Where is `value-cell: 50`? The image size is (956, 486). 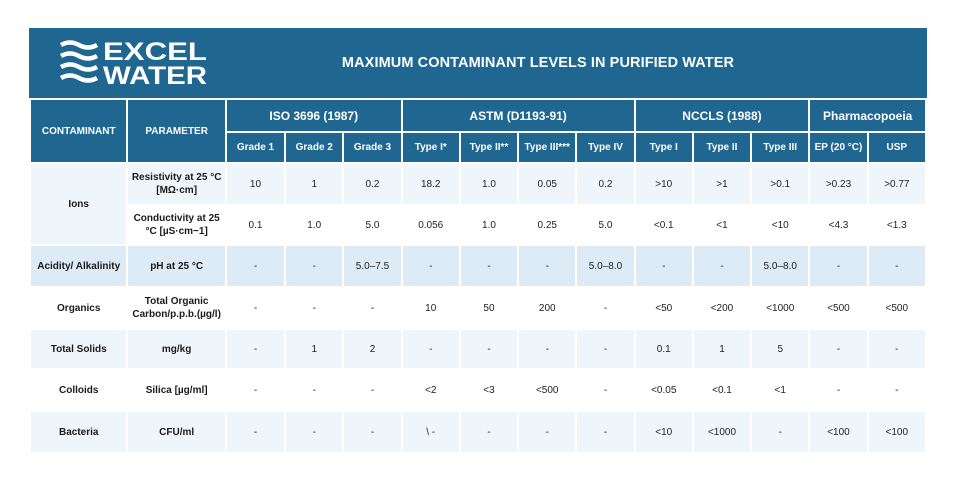
value-cell: 50 is located at coordinates (489, 308).